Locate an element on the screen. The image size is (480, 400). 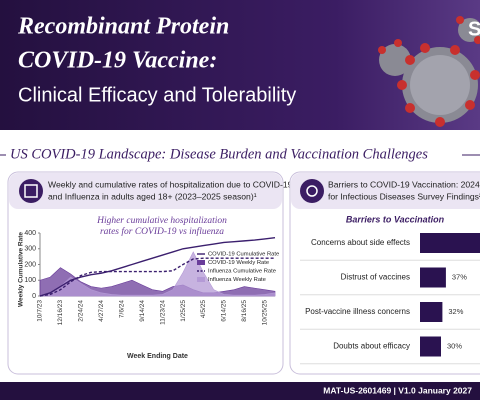
x-tick-label: 6/14/25 is located at coordinates (224, 311).